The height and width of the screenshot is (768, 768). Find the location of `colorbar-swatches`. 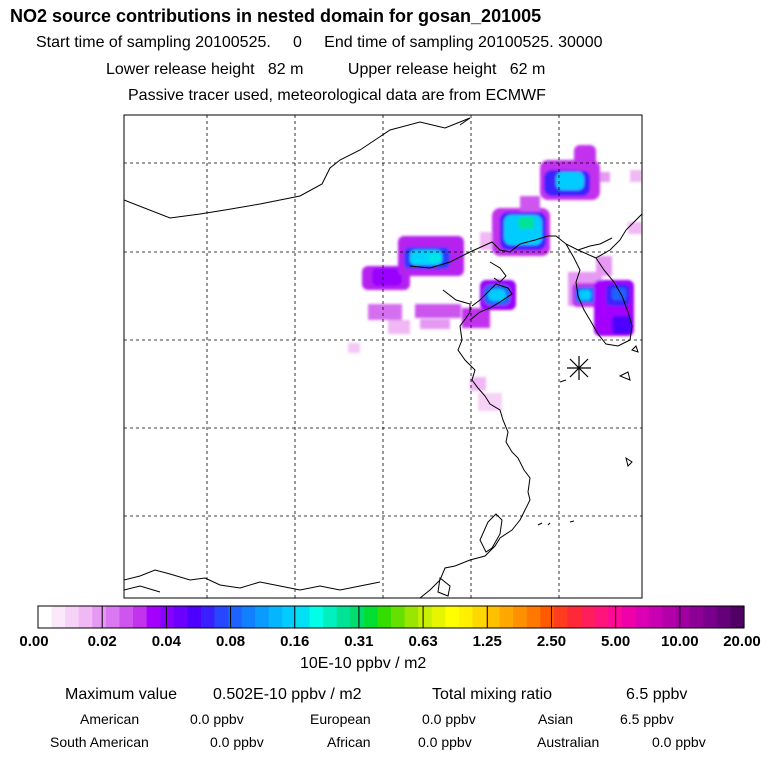

colorbar-swatches is located at coordinates (391, 617).